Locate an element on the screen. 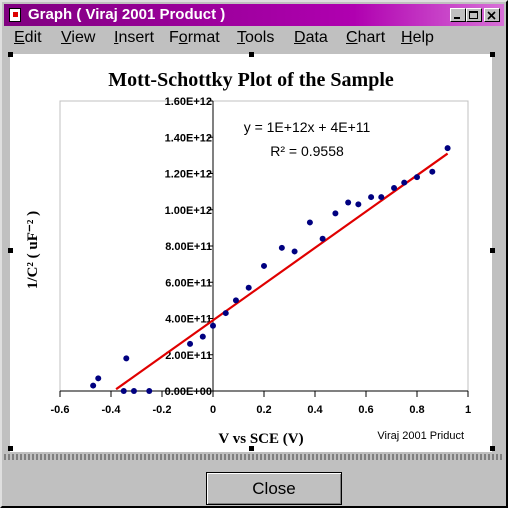 The width and height of the screenshot is (508, 508). maximize-button is located at coordinates (474, 15).